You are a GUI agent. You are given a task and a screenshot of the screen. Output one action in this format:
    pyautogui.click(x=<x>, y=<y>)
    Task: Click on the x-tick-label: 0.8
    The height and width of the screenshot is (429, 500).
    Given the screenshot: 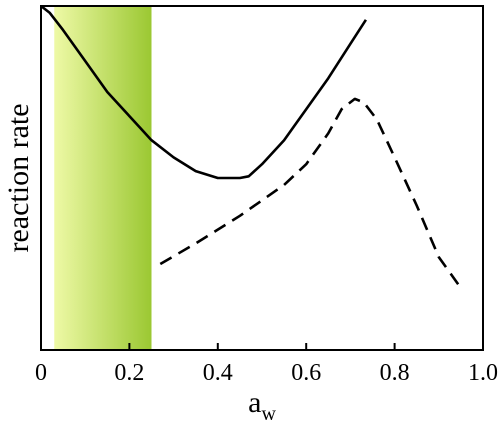 What is the action you would take?
    pyautogui.click(x=395, y=373)
    